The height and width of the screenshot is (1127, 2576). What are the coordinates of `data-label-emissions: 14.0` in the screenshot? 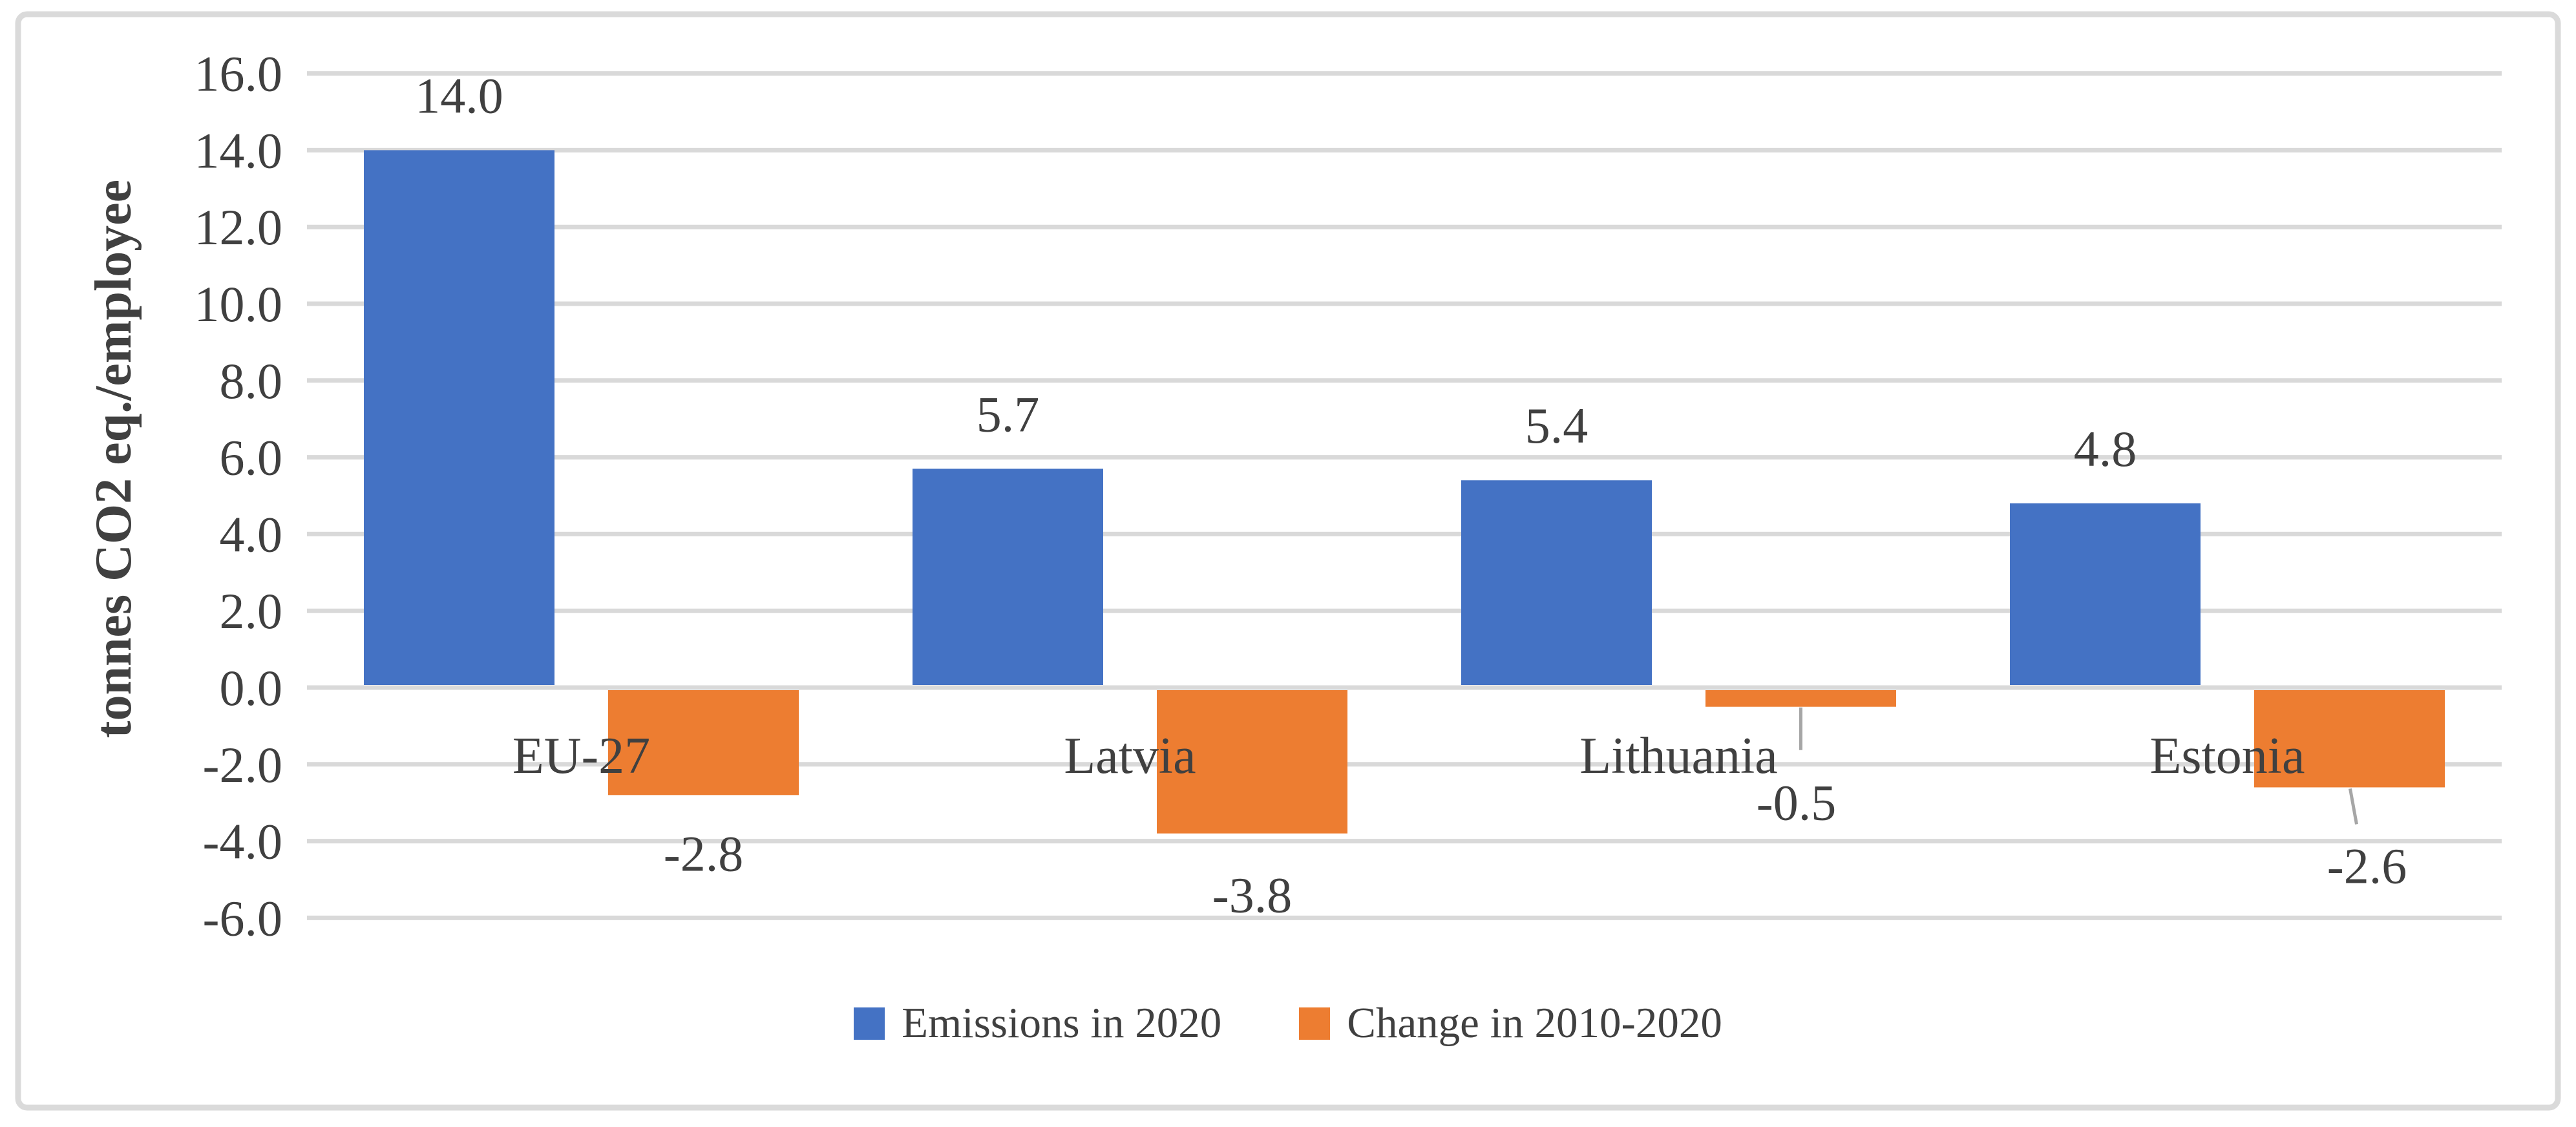 It's located at (459, 95).